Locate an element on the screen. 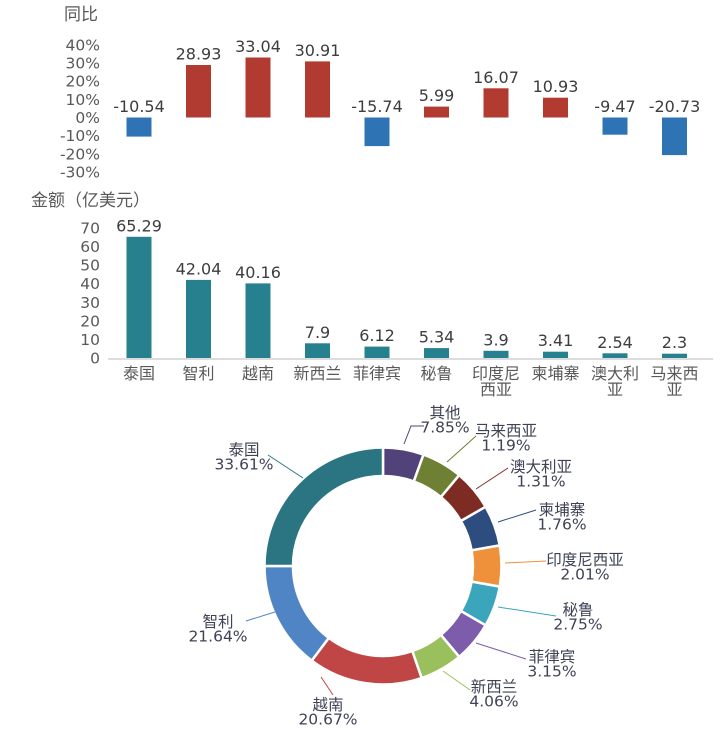 The width and height of the screenshot is (721, 730). category-label: 秘鲁 is located at coordinates (436, 373).